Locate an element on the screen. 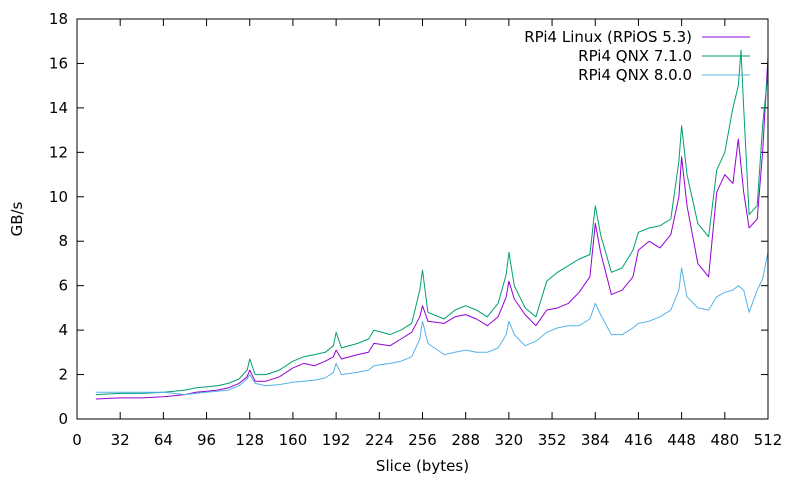  x-tick-label: 512 is located at coordinates (768, 440).